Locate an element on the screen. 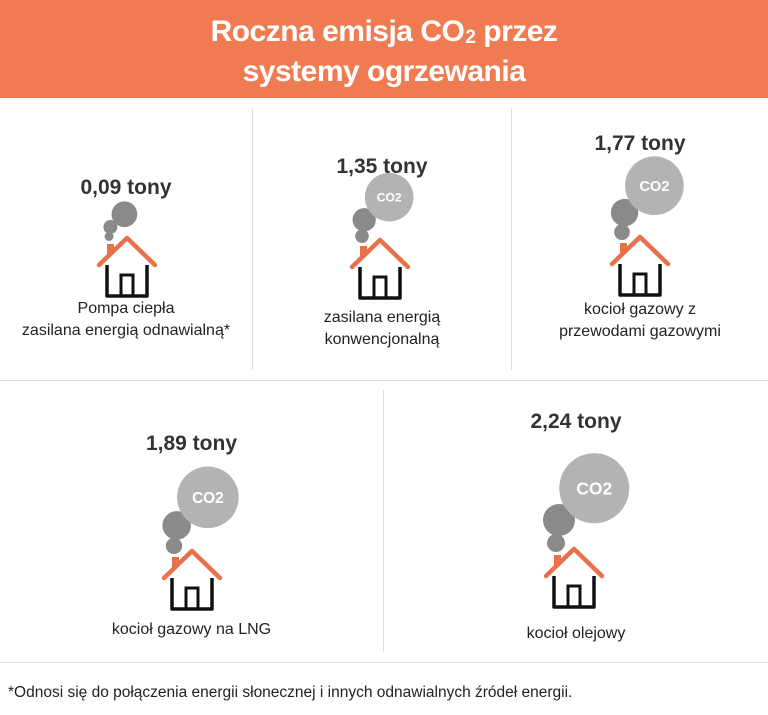 The width and height of the screenshot is (768, 715). category-label-line: konwencjonalną is located at coordinates (382, 339).